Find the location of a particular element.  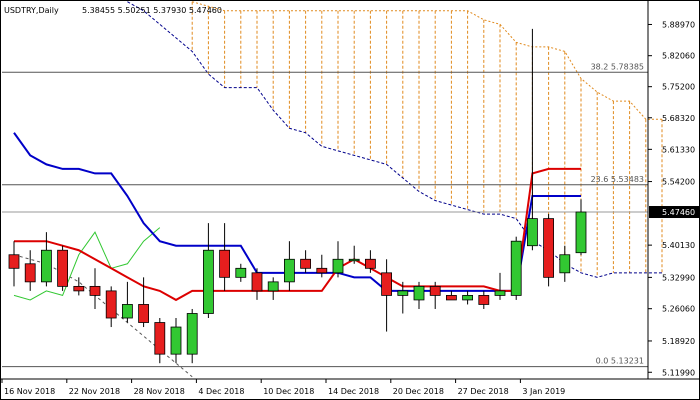

x-tick-label-3: 4 Dec 2018 is located at coordinates (221, 391).